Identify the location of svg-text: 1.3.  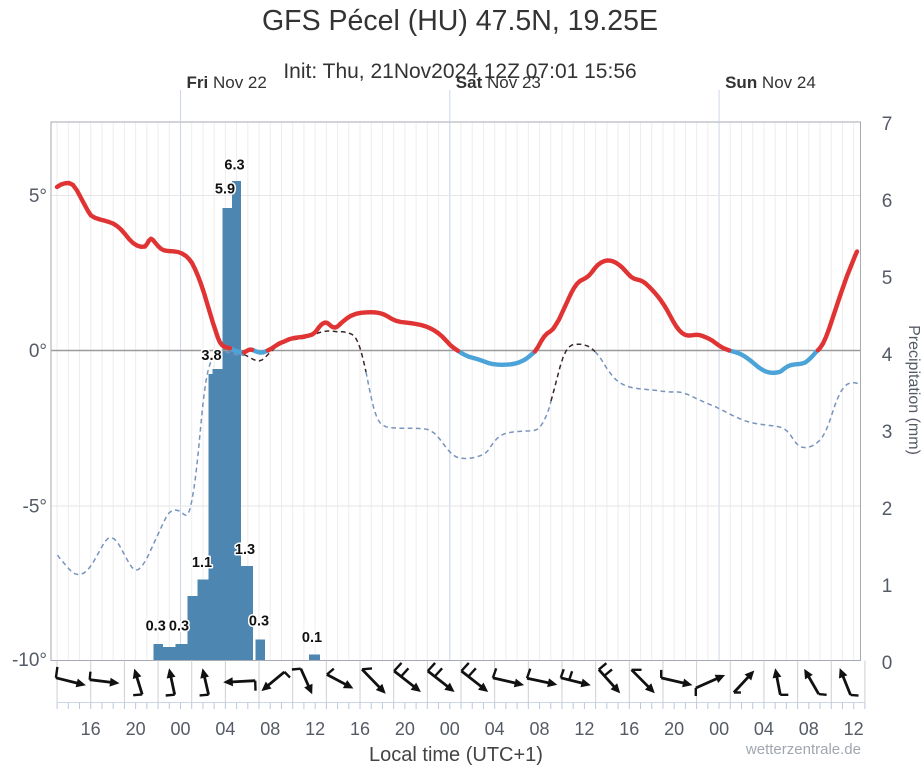
(245, 550).